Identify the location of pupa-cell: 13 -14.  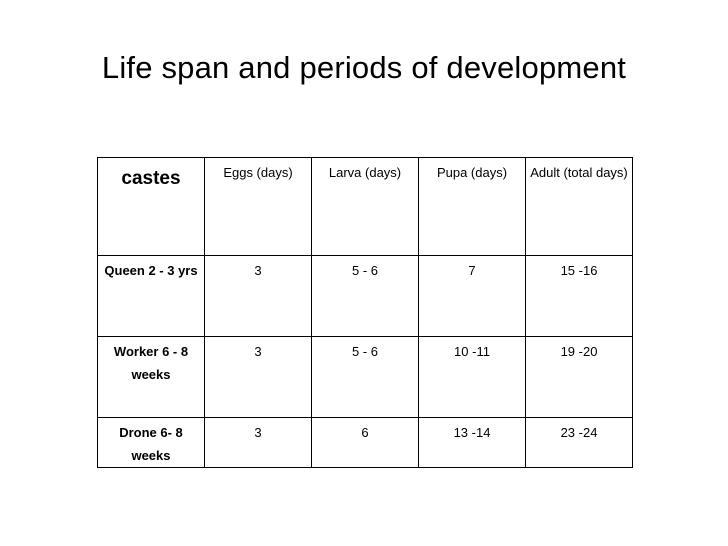
(472, 442).